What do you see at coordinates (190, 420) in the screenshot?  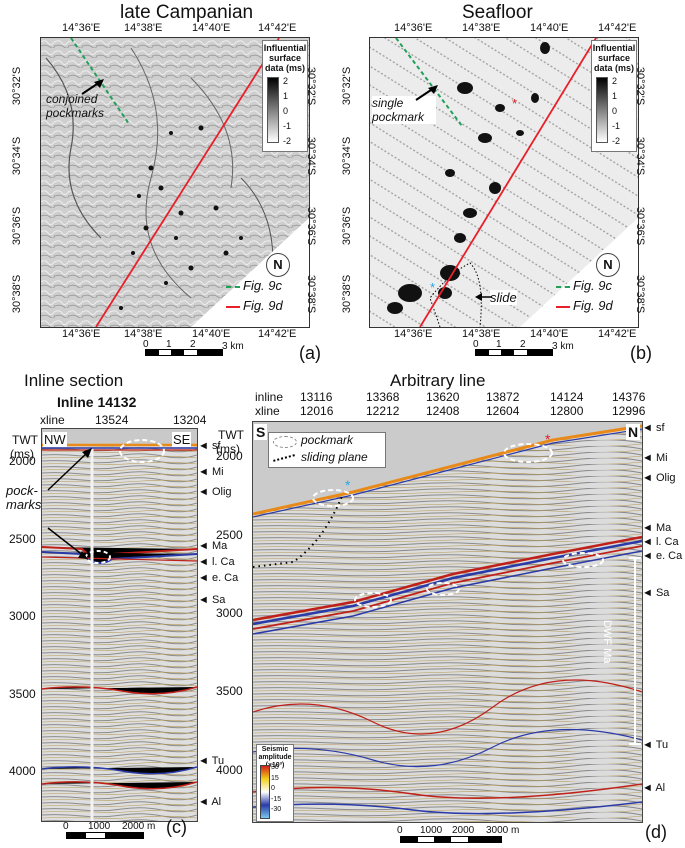 I see `panel-c-xline-2: 13204` at bounding box center [190, 420].